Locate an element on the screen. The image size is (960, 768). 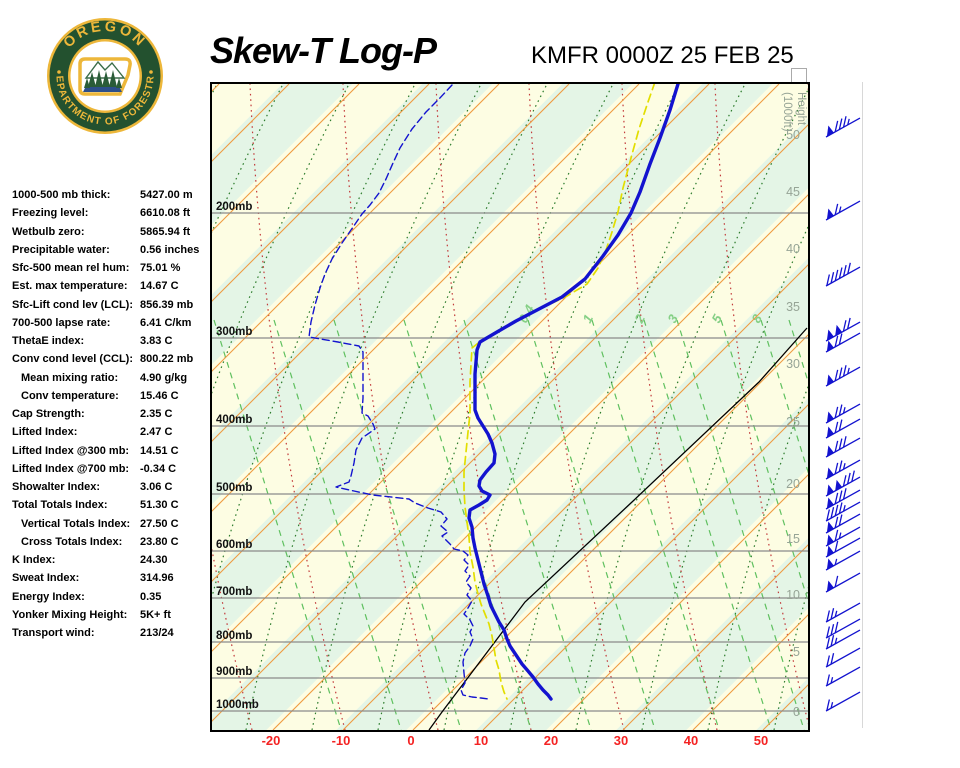
svg-text: 40 is located at coordinates (793, 249).